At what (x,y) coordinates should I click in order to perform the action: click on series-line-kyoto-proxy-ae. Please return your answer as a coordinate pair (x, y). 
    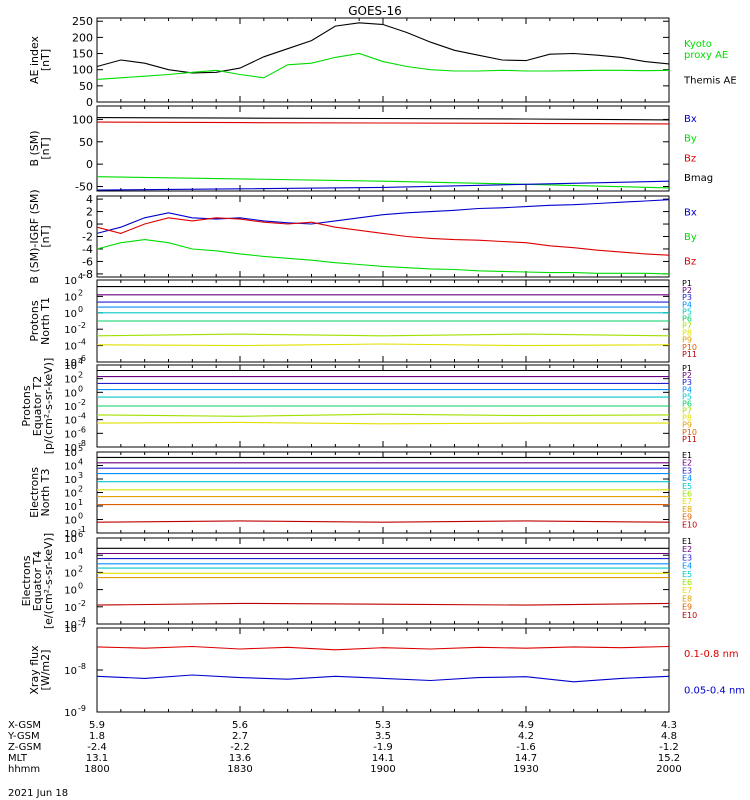
    Looking at the image, I should click on (383, 66).